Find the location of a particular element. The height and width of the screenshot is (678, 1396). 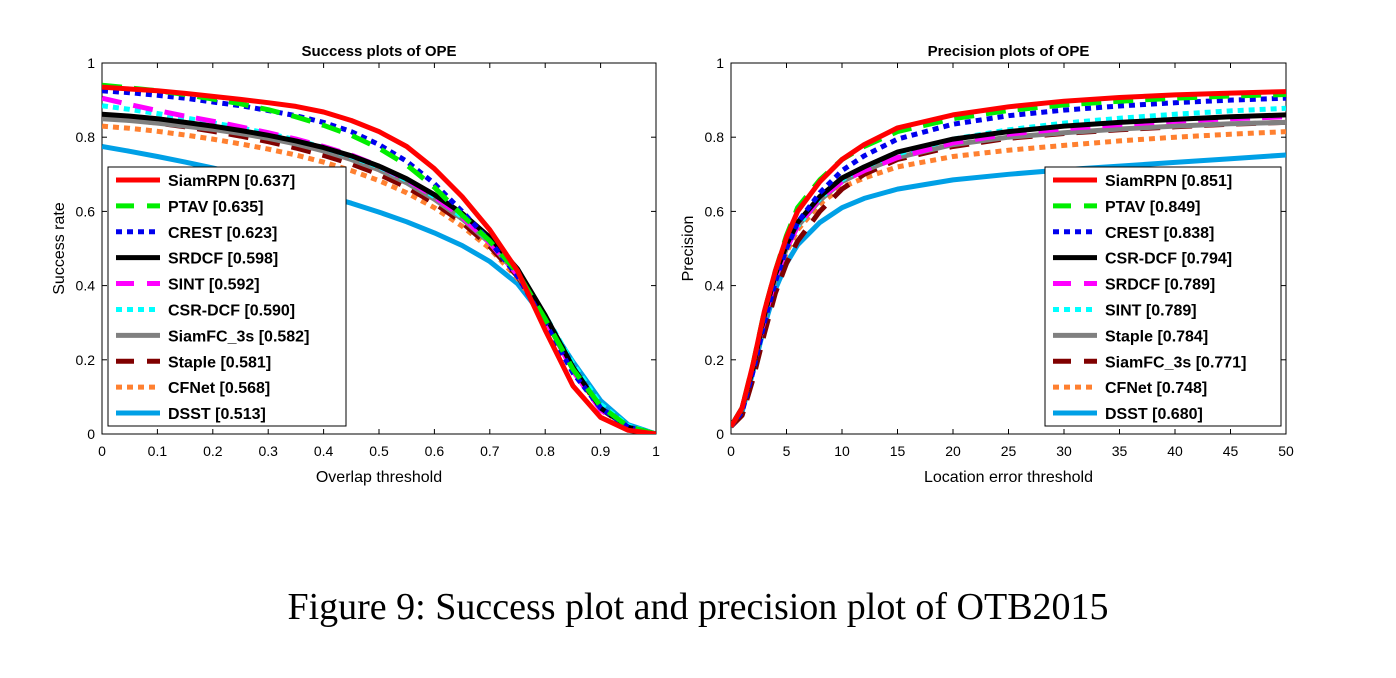

x-tick-label: 35 is located at coordinates (1120, 451).